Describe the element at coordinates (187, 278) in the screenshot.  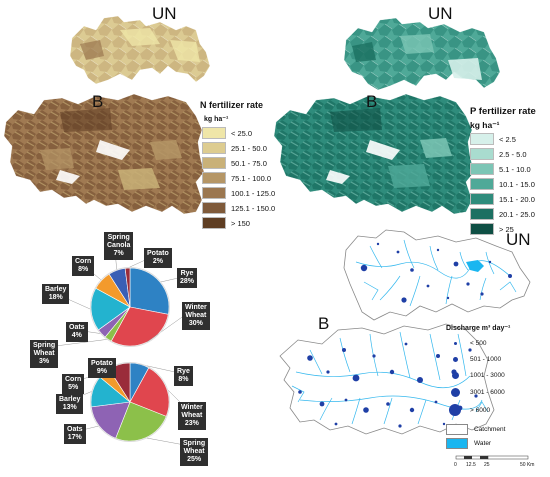
I see `pie-un-label-rye: Rye 28%` at that location.